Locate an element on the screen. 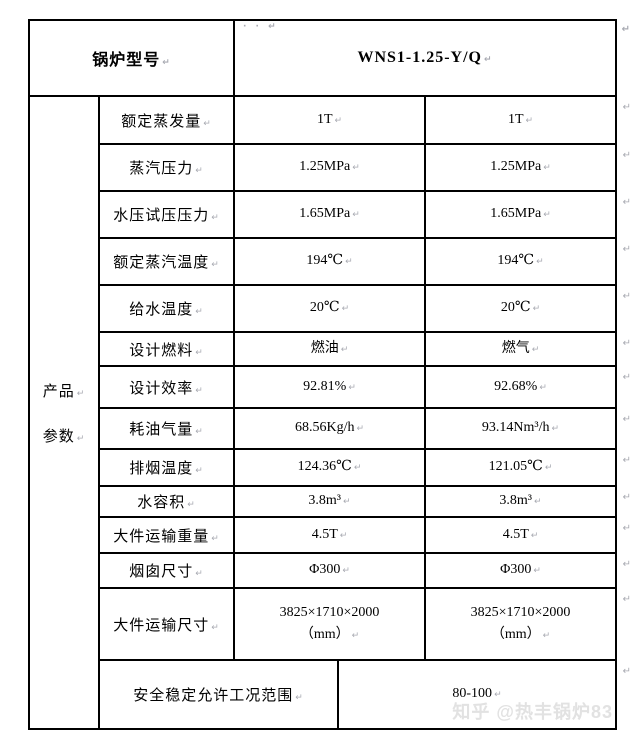  table-row: 设计效率 ↵ 92.81% ↵ 92.68% ↵ ↵ is located at coordinates (330, 387).